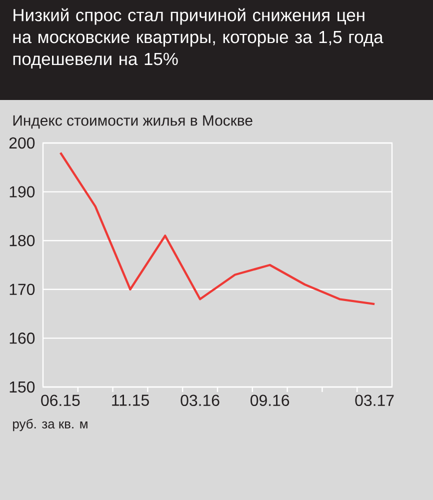 This screenshot has height=500, width=433. What do you see at coordinates (132, 122) in the screenshot?
I see `y-axis-title: Индекс стоимости жилья в Москве` at bounding box center [132, 122].